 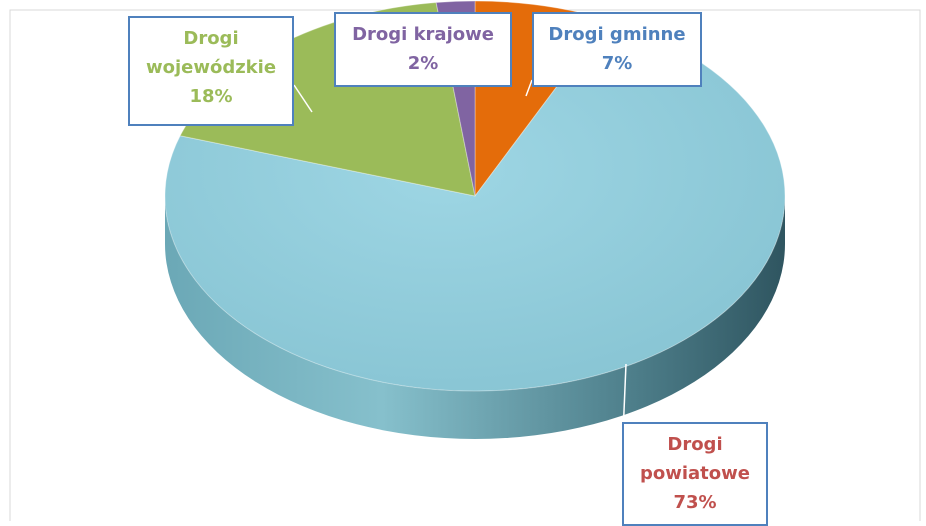 I want to click on label-value: 7%, so click(x=617, y=63).